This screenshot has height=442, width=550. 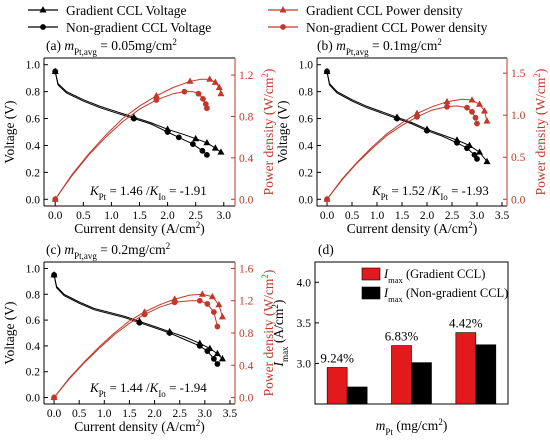 What do you see at coordinates (246, 302) in the screenshot?
I see `y-right-tick-label: 1.2` at bounding box center [246, 302].